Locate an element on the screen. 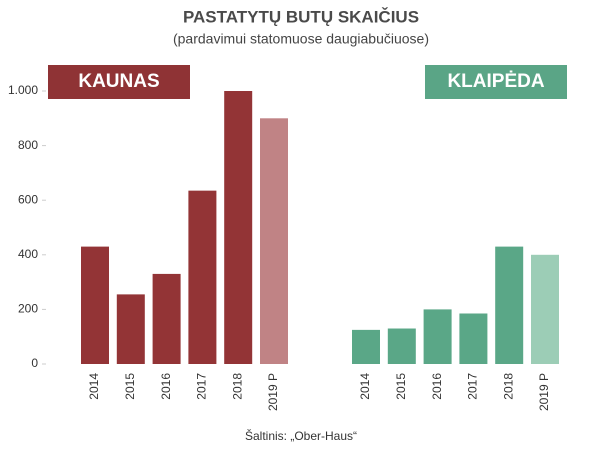 Image resolution: width=603 pixels, height=450 pixels. group-label: KLAIPĖDA is located at coordinates (495, 81).